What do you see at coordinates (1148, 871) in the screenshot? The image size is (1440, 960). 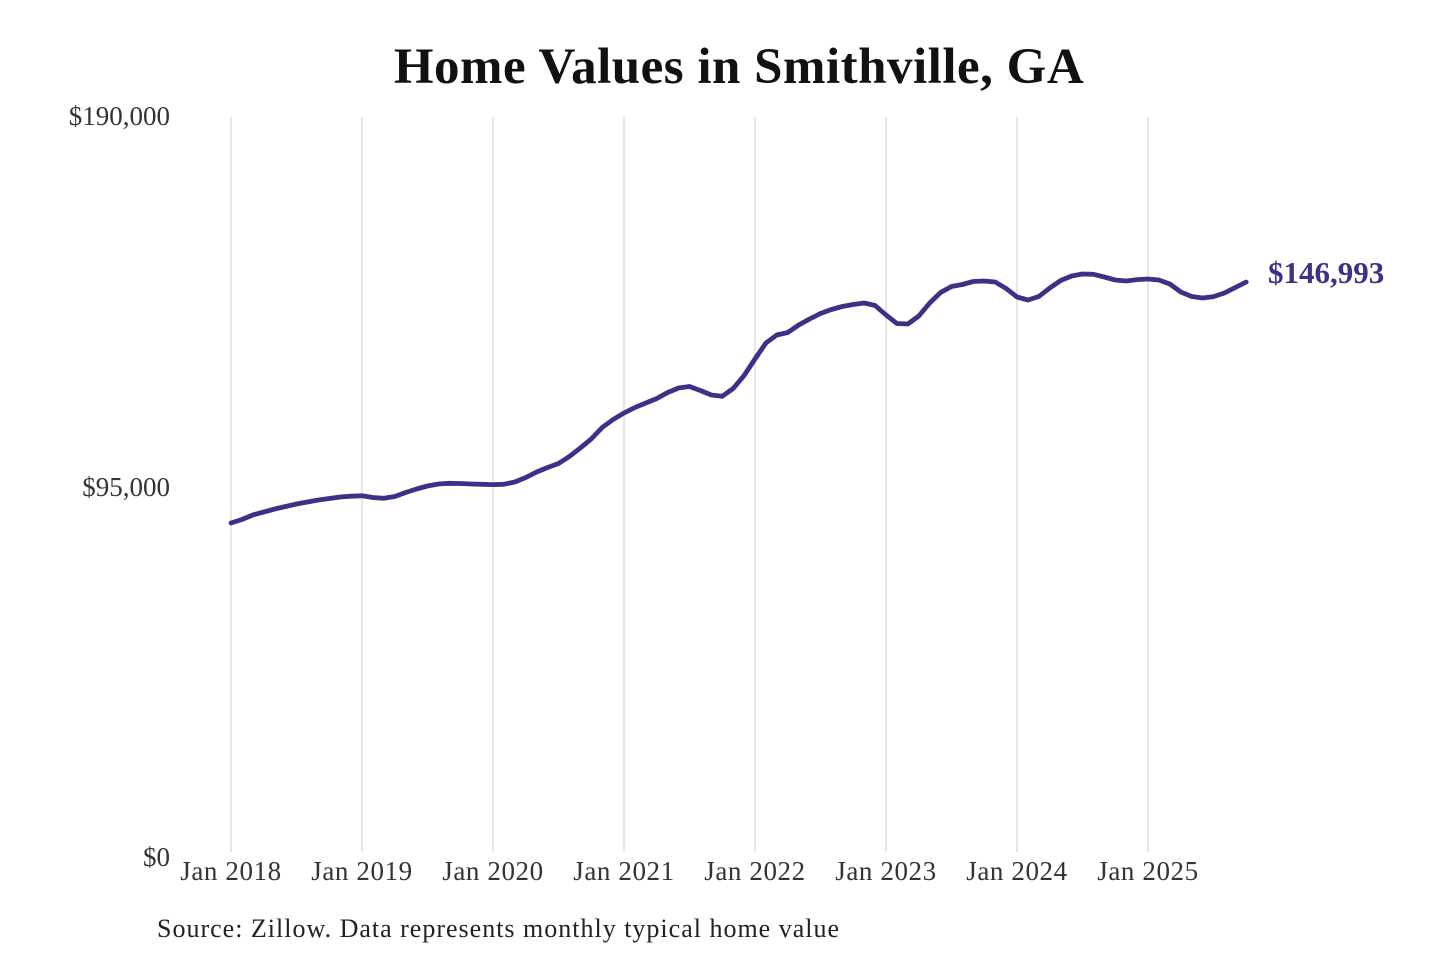 I see `svg-text: Jan 2025` at bounding box center [1148, 871].